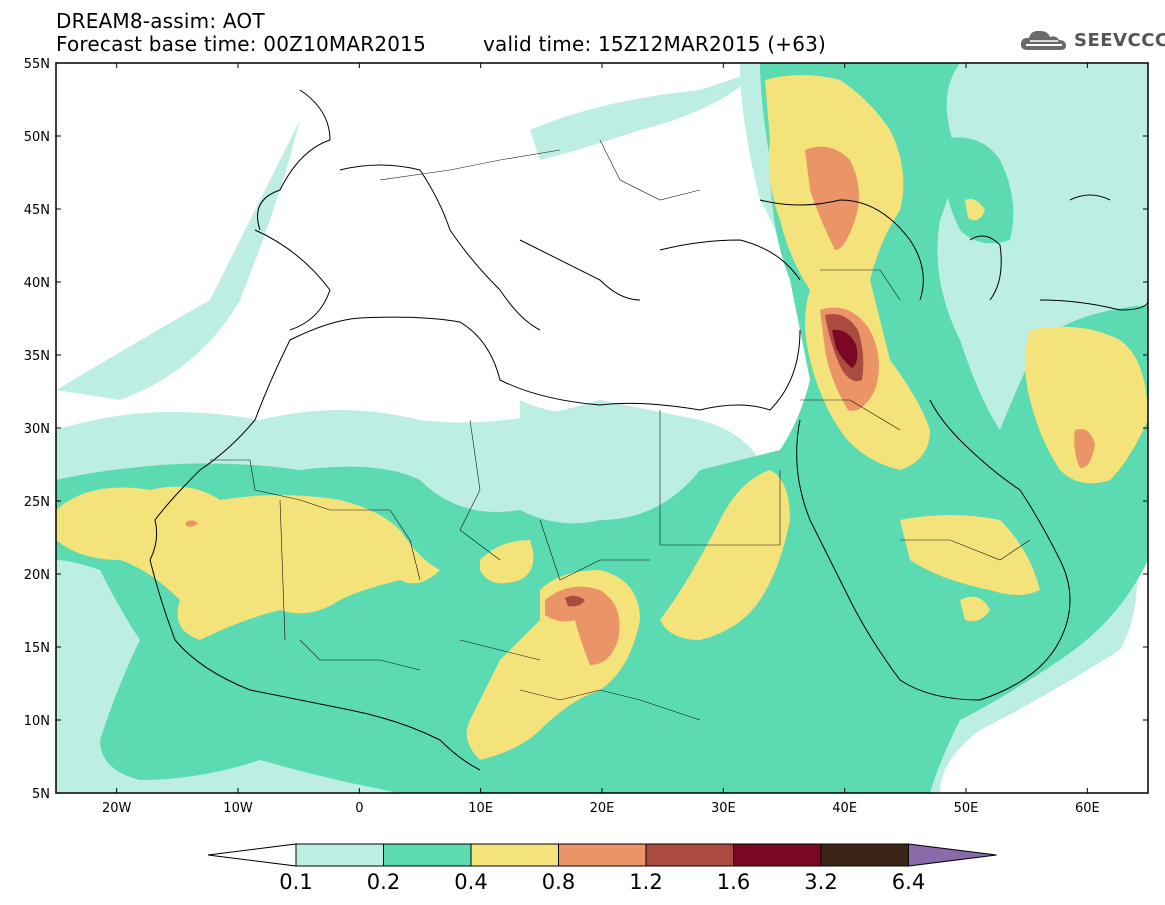 The image size is (1165, 905). What do you see at coordinates (359, 808) in the screenshot?
I see `lon-label-0: 0` at bounding box center [359, 808].